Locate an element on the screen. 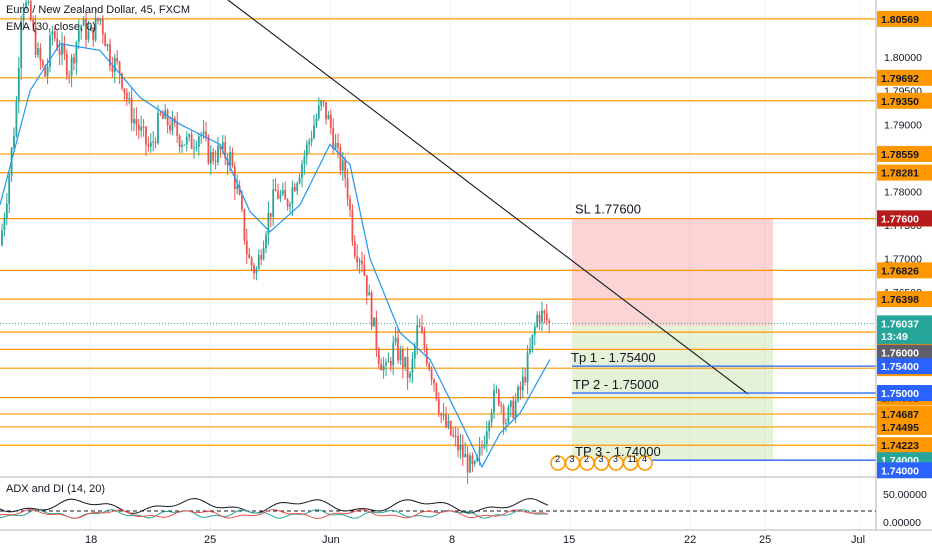  adx-tick-0: 0.00000 is located at coordinates (902, 523).